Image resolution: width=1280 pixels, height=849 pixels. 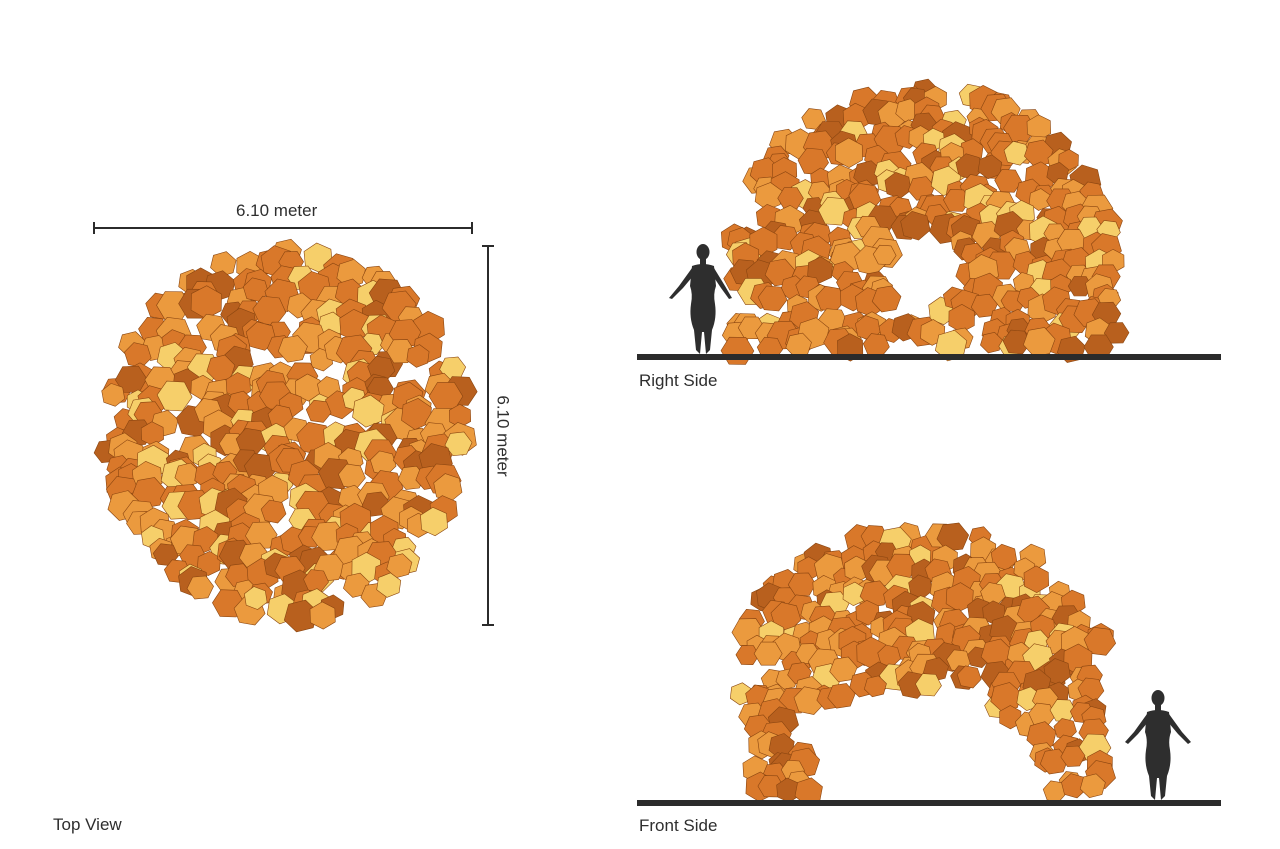 I want to click on human-scale-figure-front, so click(x=1158, y=745).